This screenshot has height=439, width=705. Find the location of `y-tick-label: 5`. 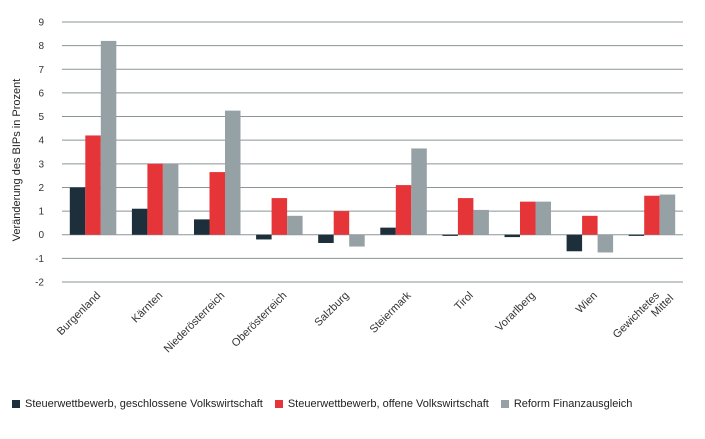

y-tick-label: 5 is located at coordinates (41, 117).